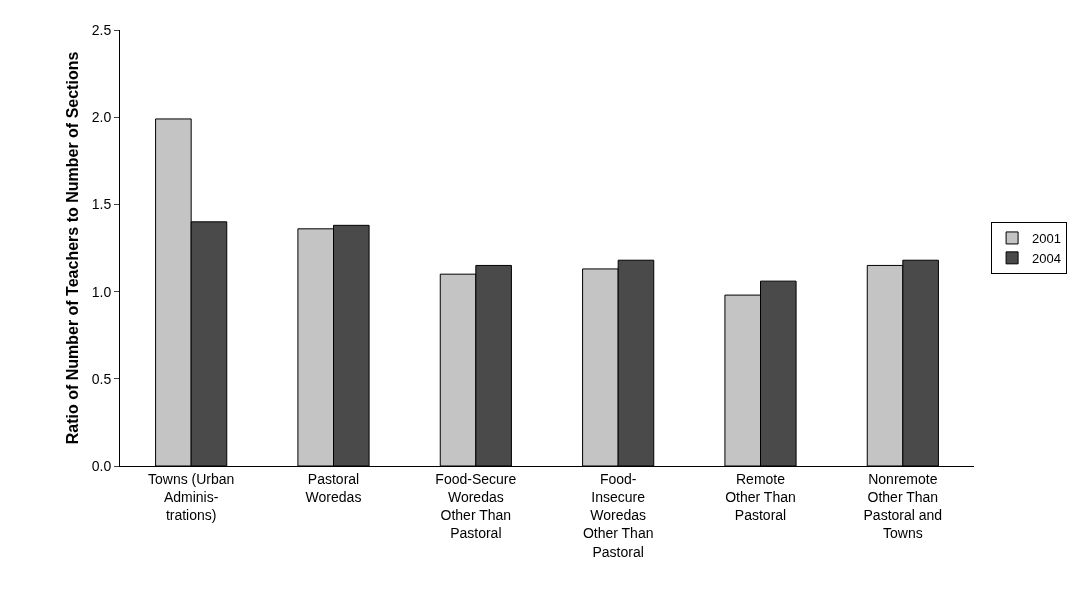 This screenshot has width=1084, height=606. Describe the element at coordinates (191, 497) in the screenshot. I see `x-tick-label: Towns (Urban Adminis- trations)` at that location.